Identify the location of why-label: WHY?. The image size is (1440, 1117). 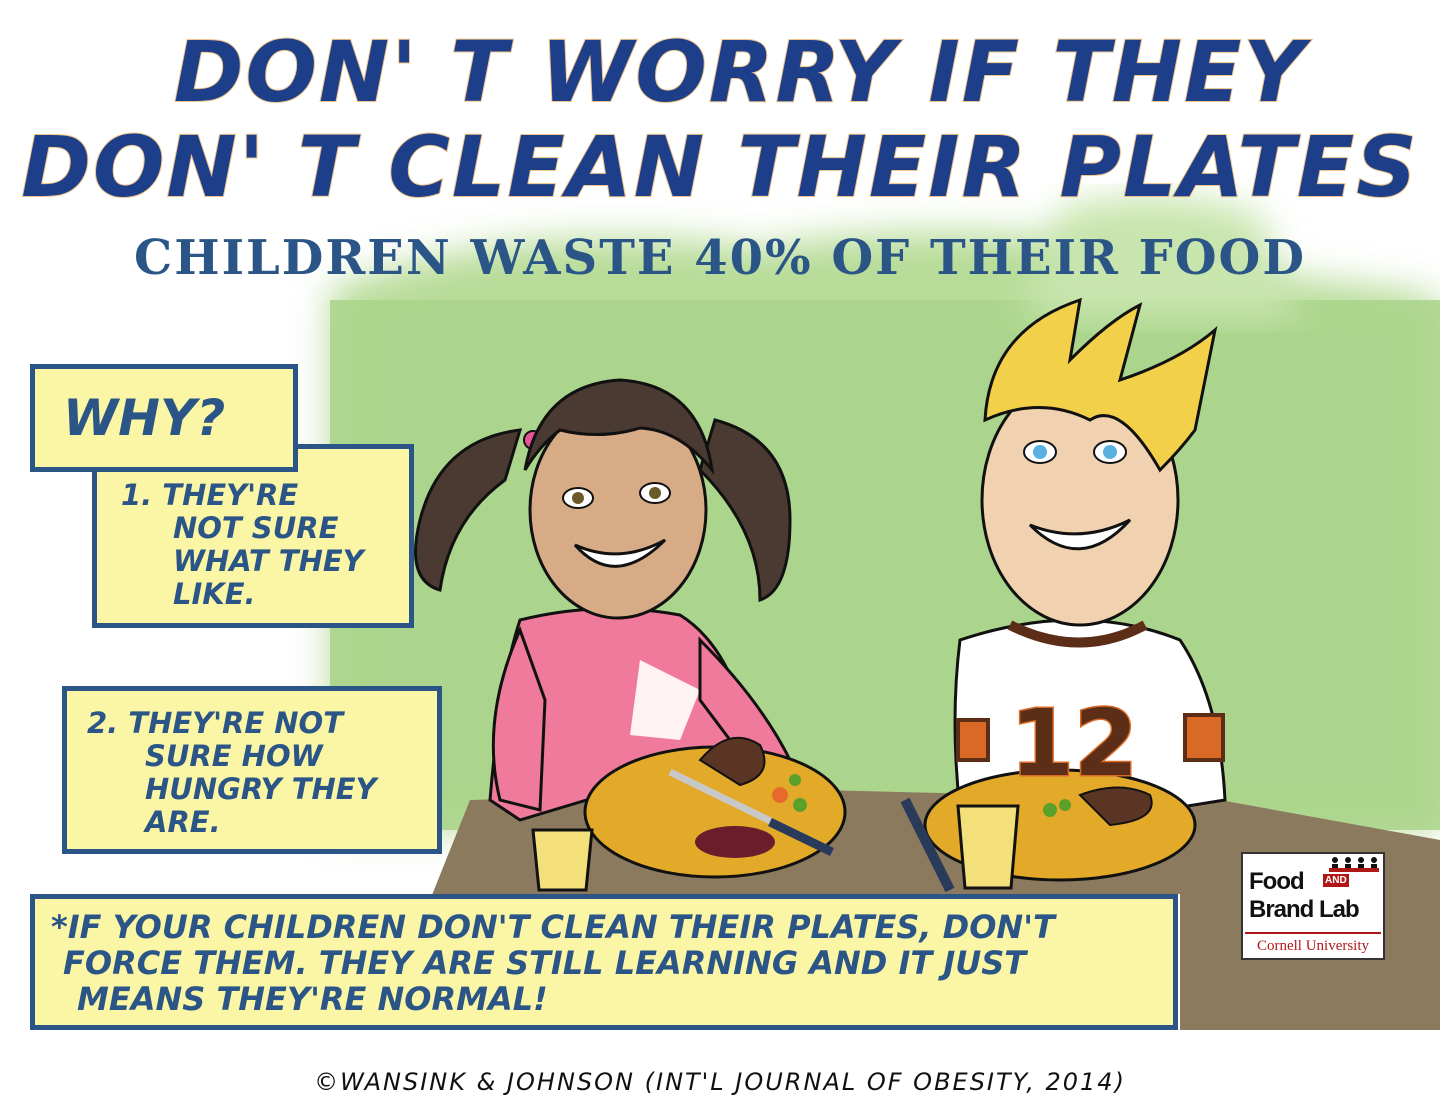
(144, 418).